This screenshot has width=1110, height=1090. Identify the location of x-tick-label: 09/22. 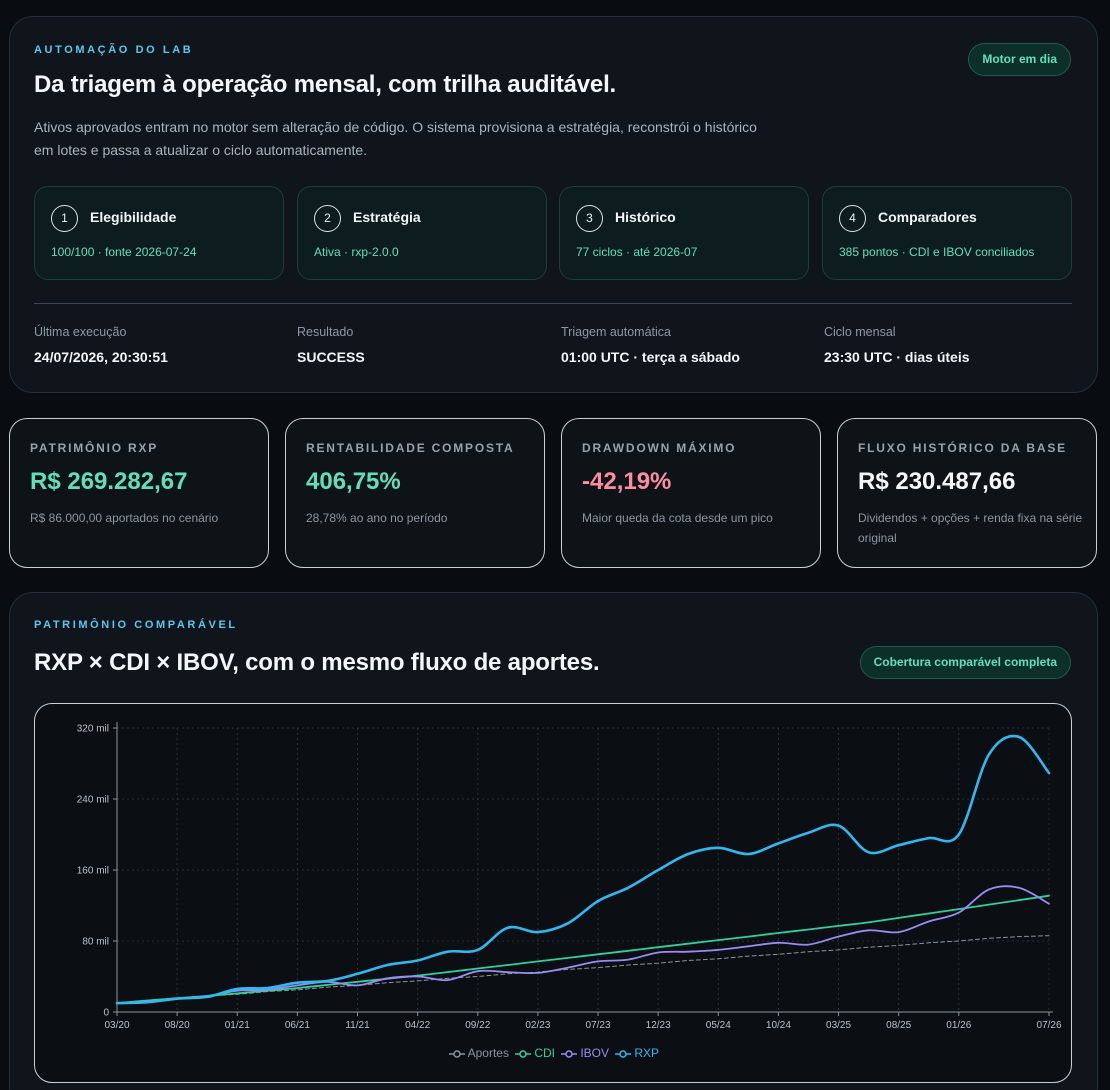
(477, 1025).